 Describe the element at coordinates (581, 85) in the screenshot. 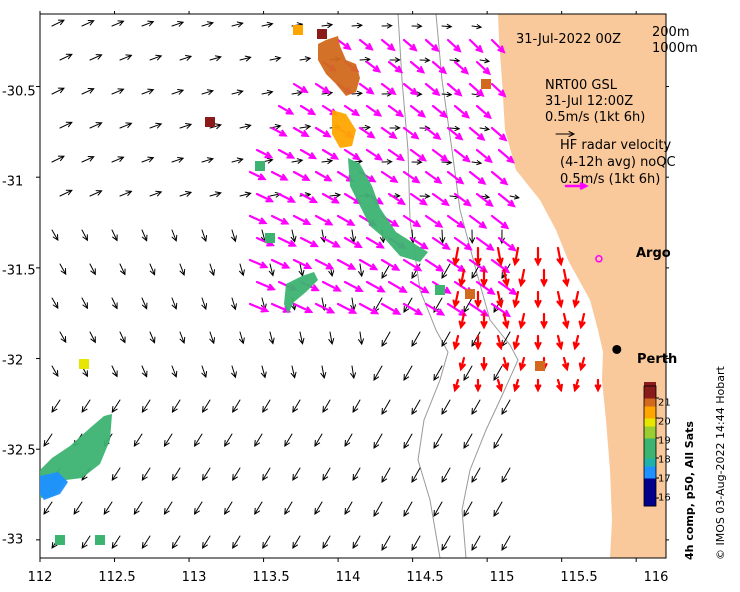

I see `model-label: NRT00 GSL` at that location.